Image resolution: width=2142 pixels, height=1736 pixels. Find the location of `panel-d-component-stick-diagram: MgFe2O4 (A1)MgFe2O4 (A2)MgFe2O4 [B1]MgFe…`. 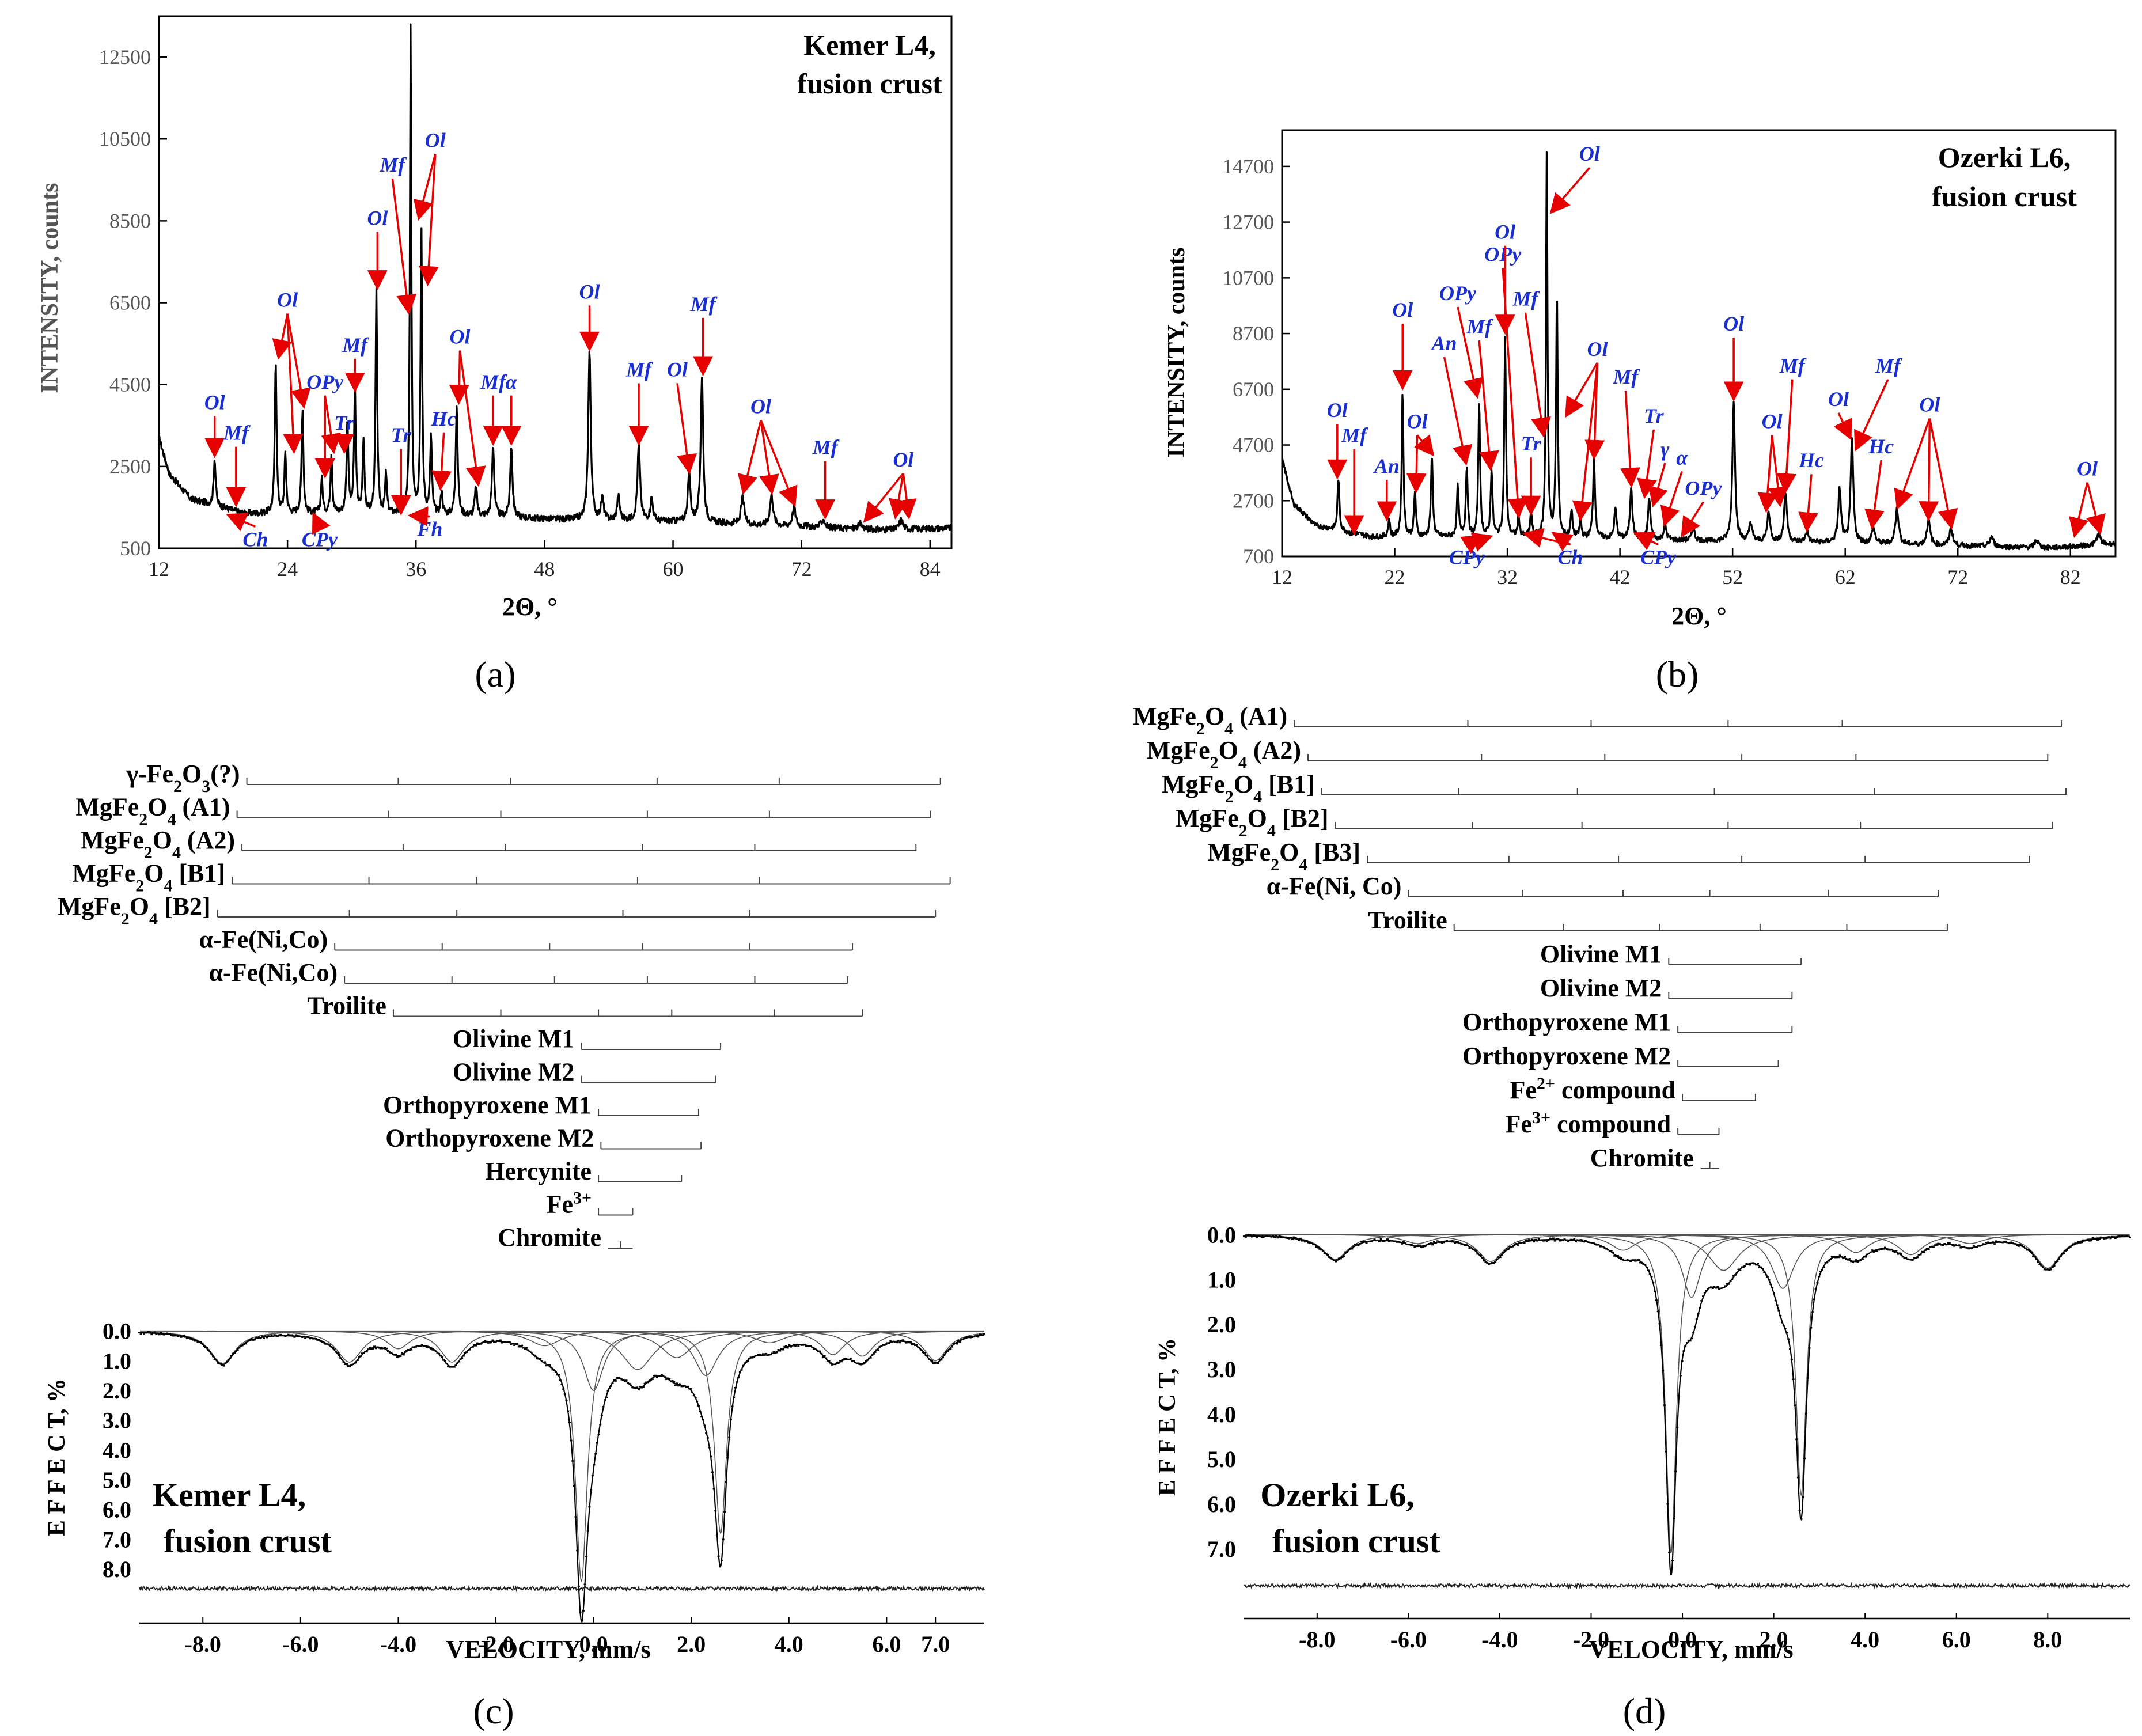

panel-d-component-stick-diagram: MgFe2O4 (A1)MgFe2O4 (A2)MgFe2O4 [B1]MgFe… is located at coordinates (1600, 937).